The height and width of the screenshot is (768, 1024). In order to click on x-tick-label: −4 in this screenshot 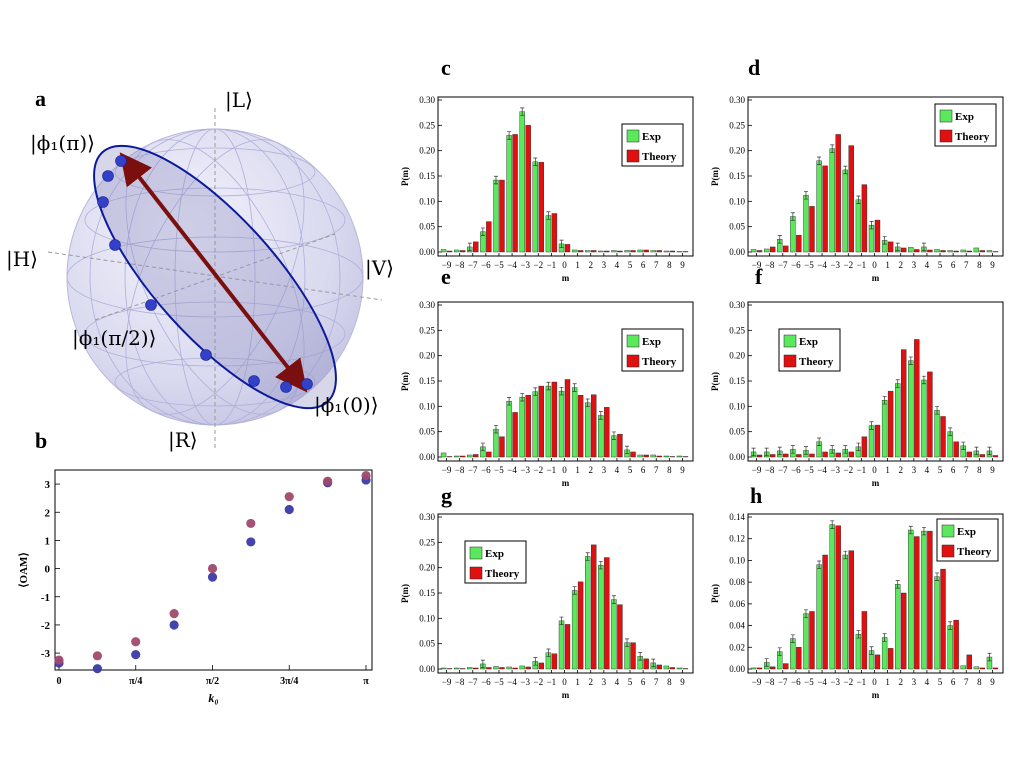, I will do `click(822, 682)`.